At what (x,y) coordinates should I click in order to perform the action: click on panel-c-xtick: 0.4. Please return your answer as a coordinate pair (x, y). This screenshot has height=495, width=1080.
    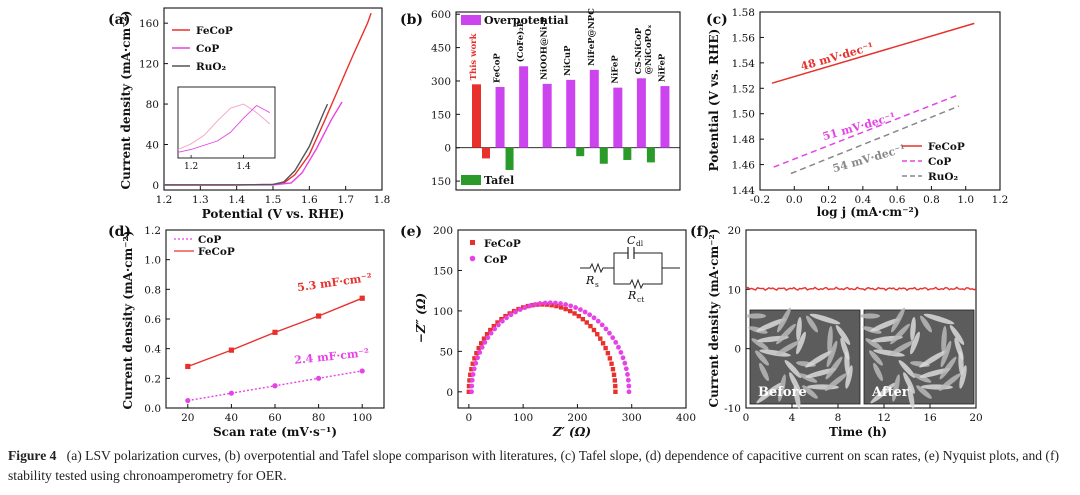
    Looking at the image, I should click on (863, 200).